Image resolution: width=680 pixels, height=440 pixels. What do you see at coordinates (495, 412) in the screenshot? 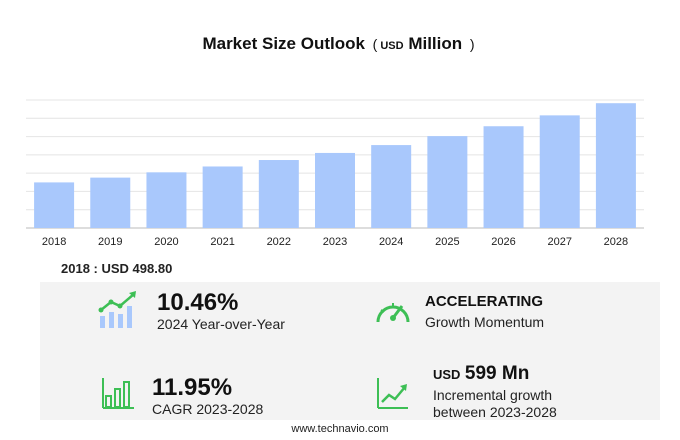
I see `incremental-label-2: between 2023-2028` at bounding box center [495, 412].